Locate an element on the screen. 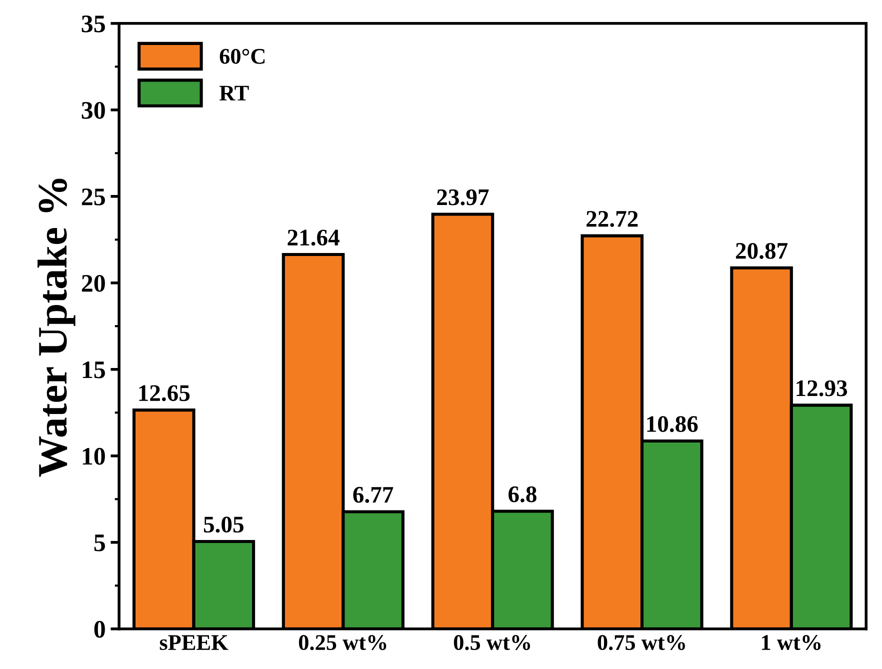 The image size is (882, 669). data-label: 22.72 is located at coordinates (612, 219).